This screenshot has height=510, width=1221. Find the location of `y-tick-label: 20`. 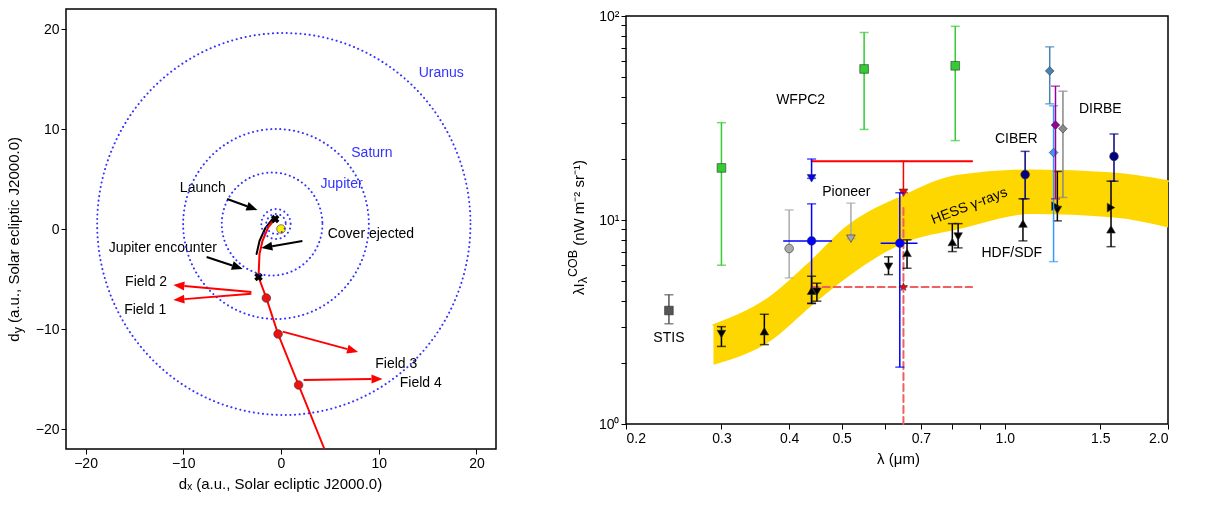

y-tick-label: 20 is located at coordinates (51, 28).